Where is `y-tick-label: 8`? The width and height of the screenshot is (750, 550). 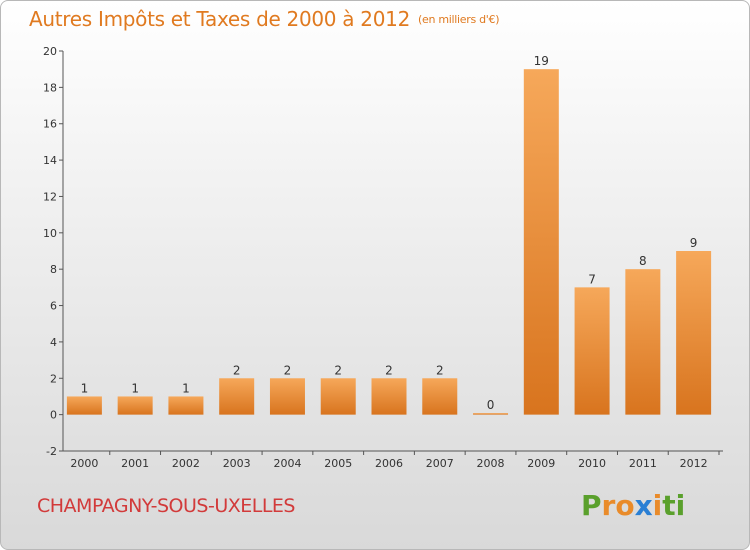
y-tick-label: 8 is located at coordinates (53, 269).